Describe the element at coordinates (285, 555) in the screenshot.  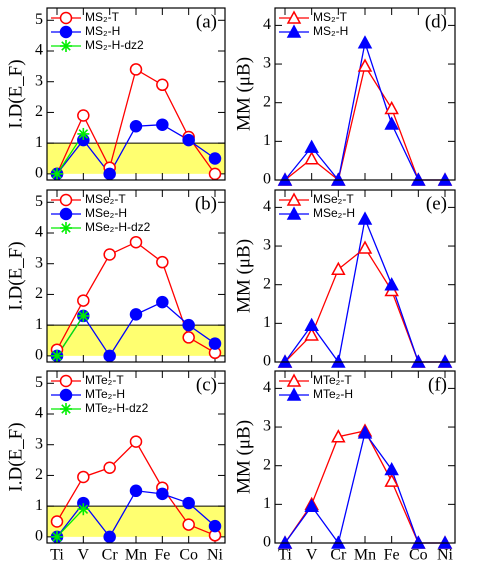
I see `x-tick-label: Ti` at that location.